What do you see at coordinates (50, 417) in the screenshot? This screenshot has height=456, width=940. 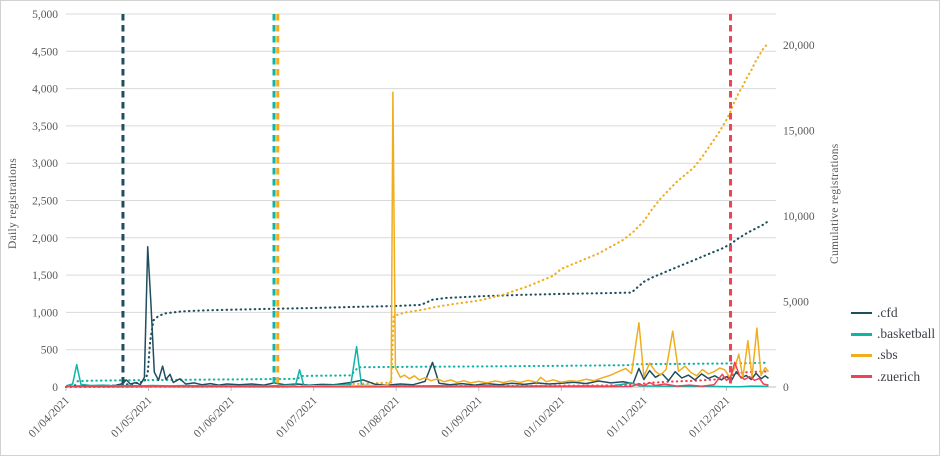 I see `svg-text: 01/04/2021` at bounding box center [50, 417].